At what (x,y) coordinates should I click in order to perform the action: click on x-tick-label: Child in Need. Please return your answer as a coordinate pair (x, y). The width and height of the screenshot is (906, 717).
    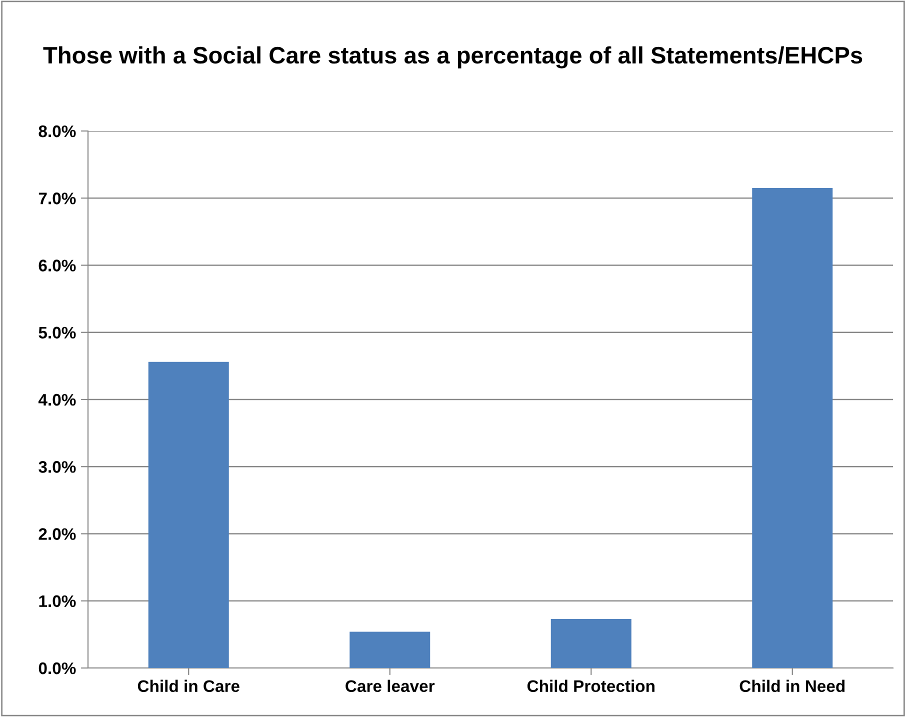
    Looking at the image, I should click on (792, 686).